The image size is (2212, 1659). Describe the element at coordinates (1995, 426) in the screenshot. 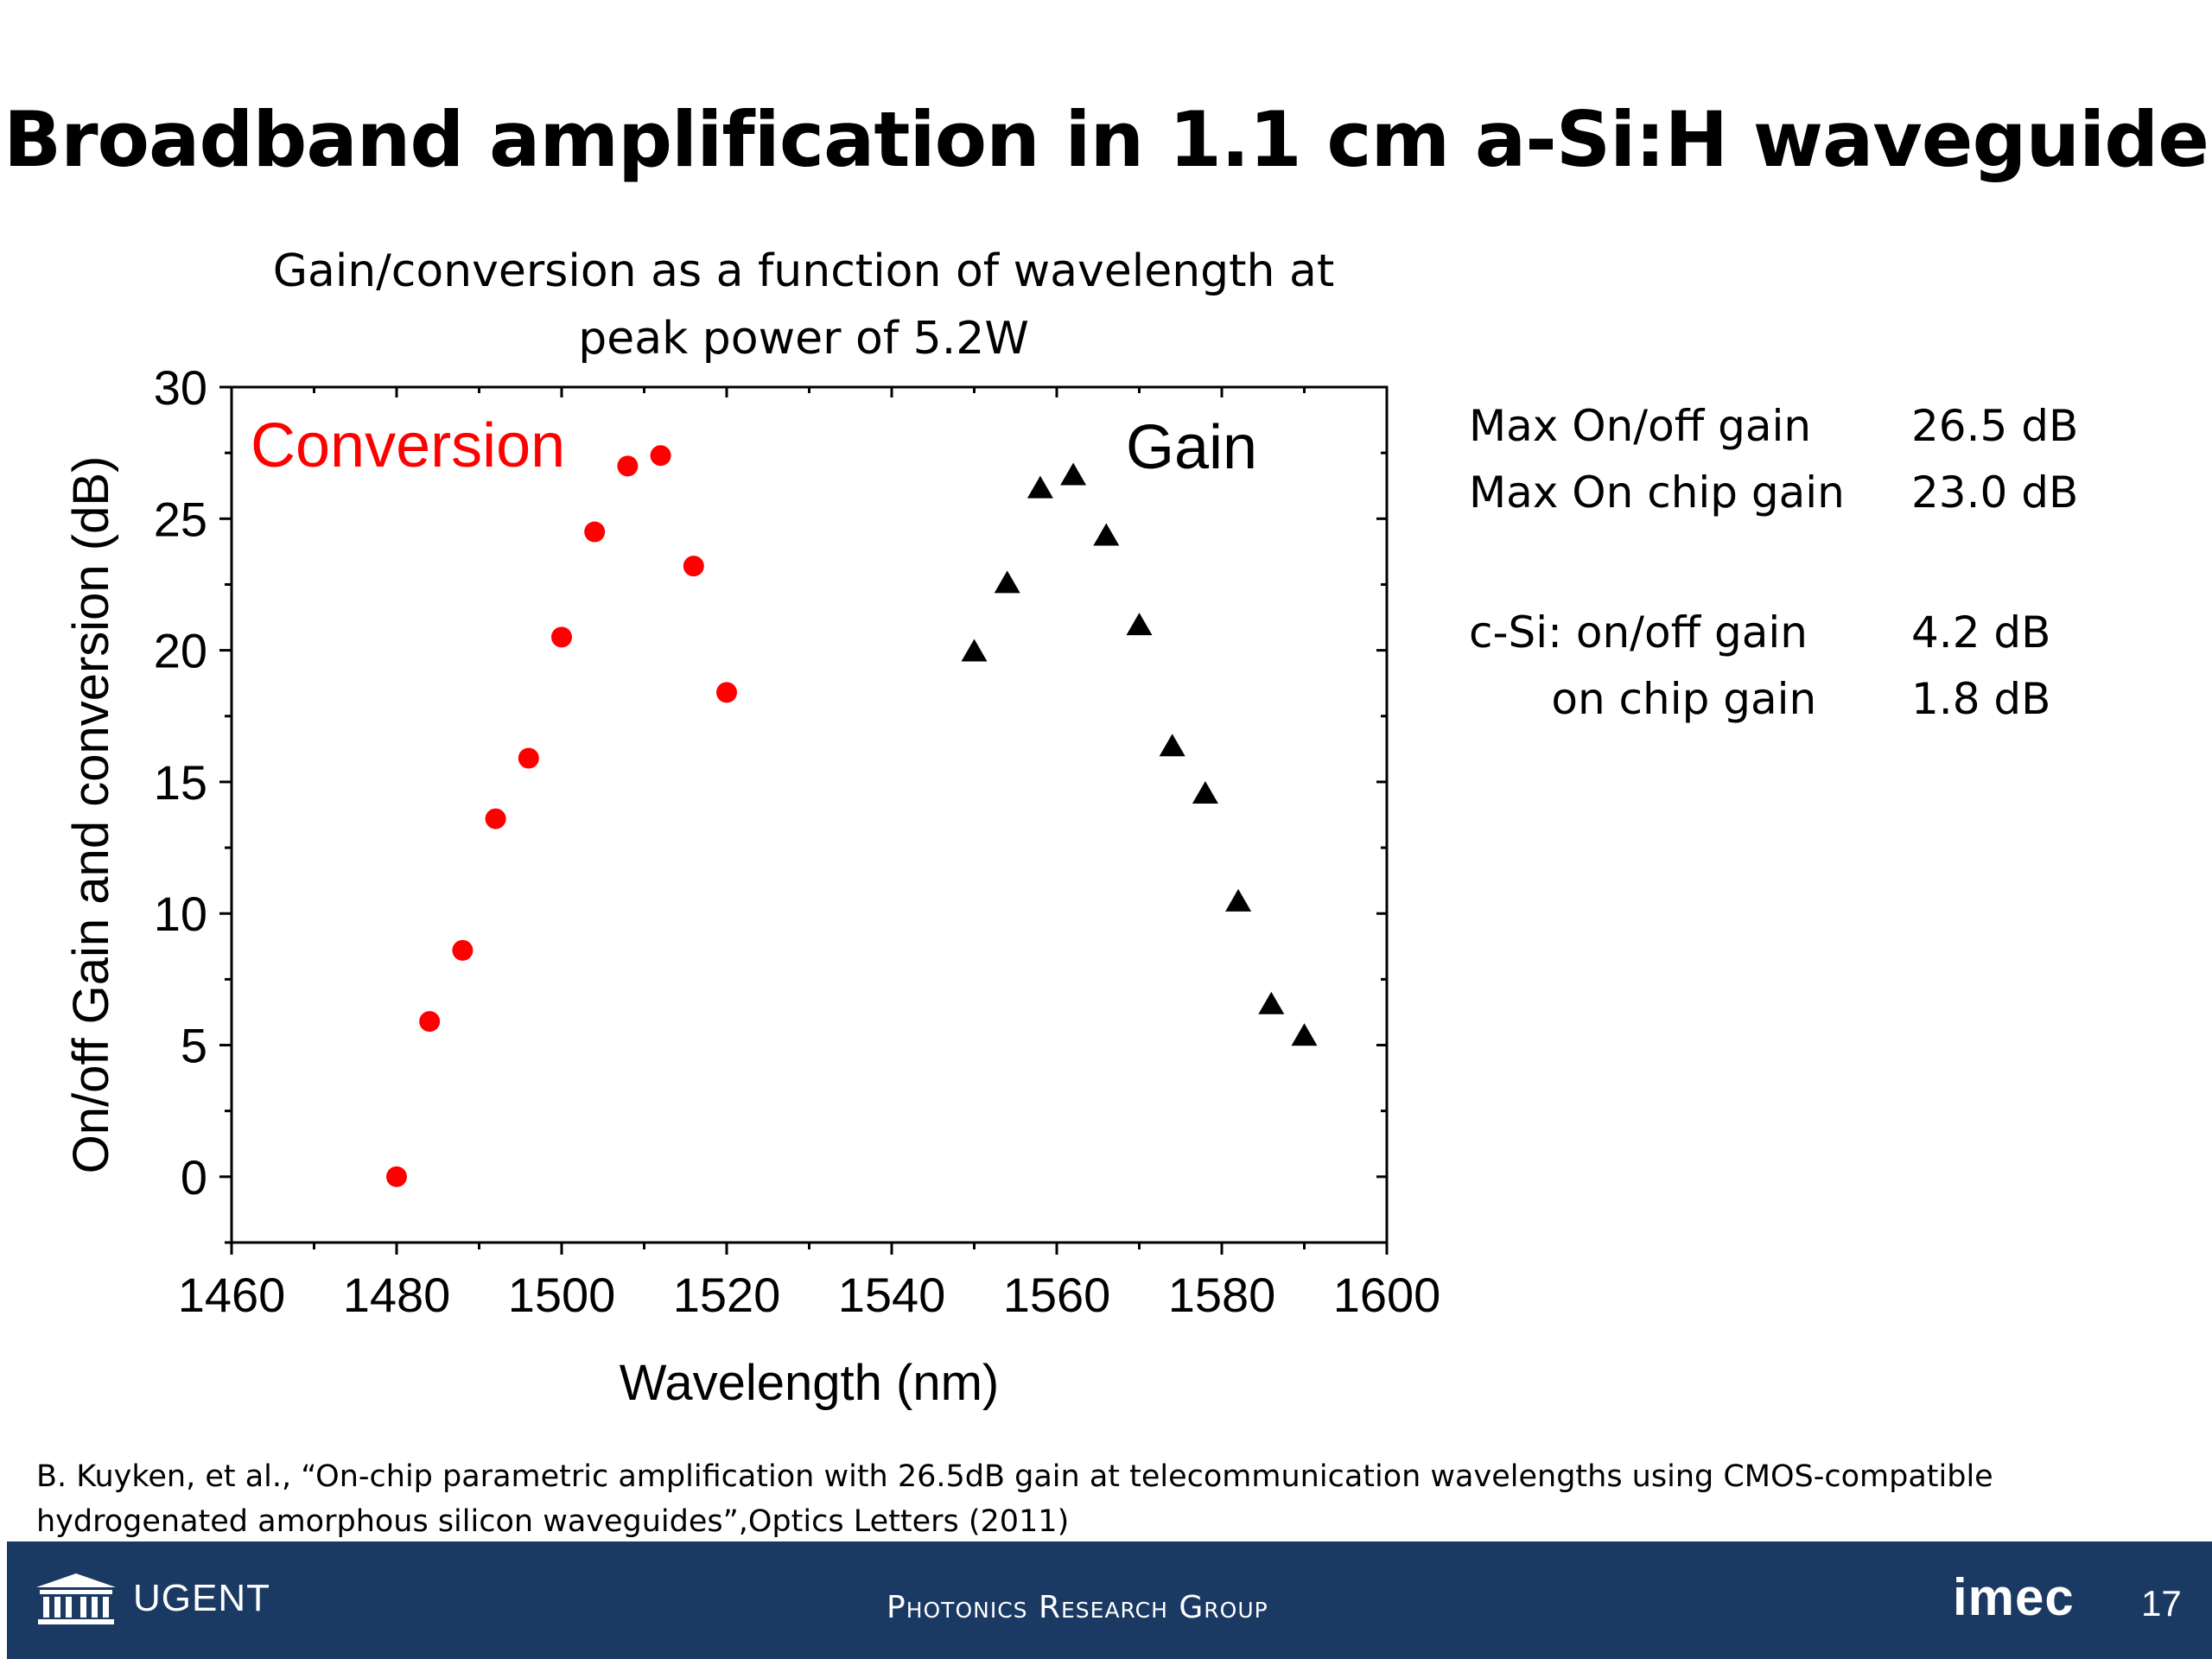

I see `stat-value: 26.5 dB` at that location.